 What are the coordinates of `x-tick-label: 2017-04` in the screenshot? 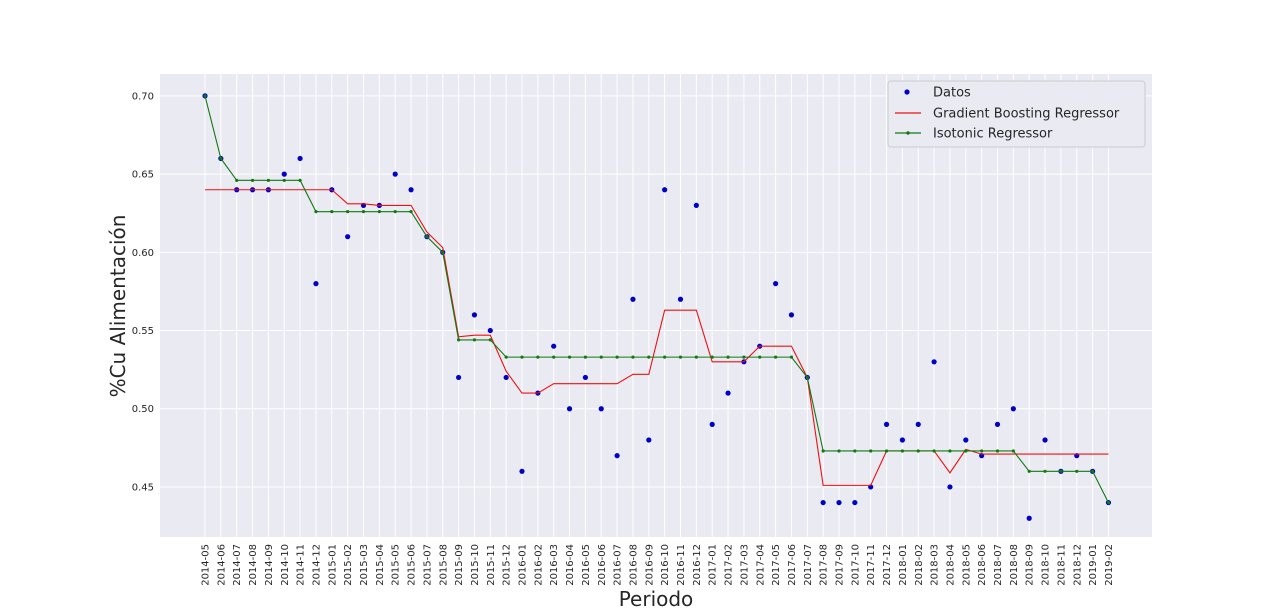 It's located at (760, 565).